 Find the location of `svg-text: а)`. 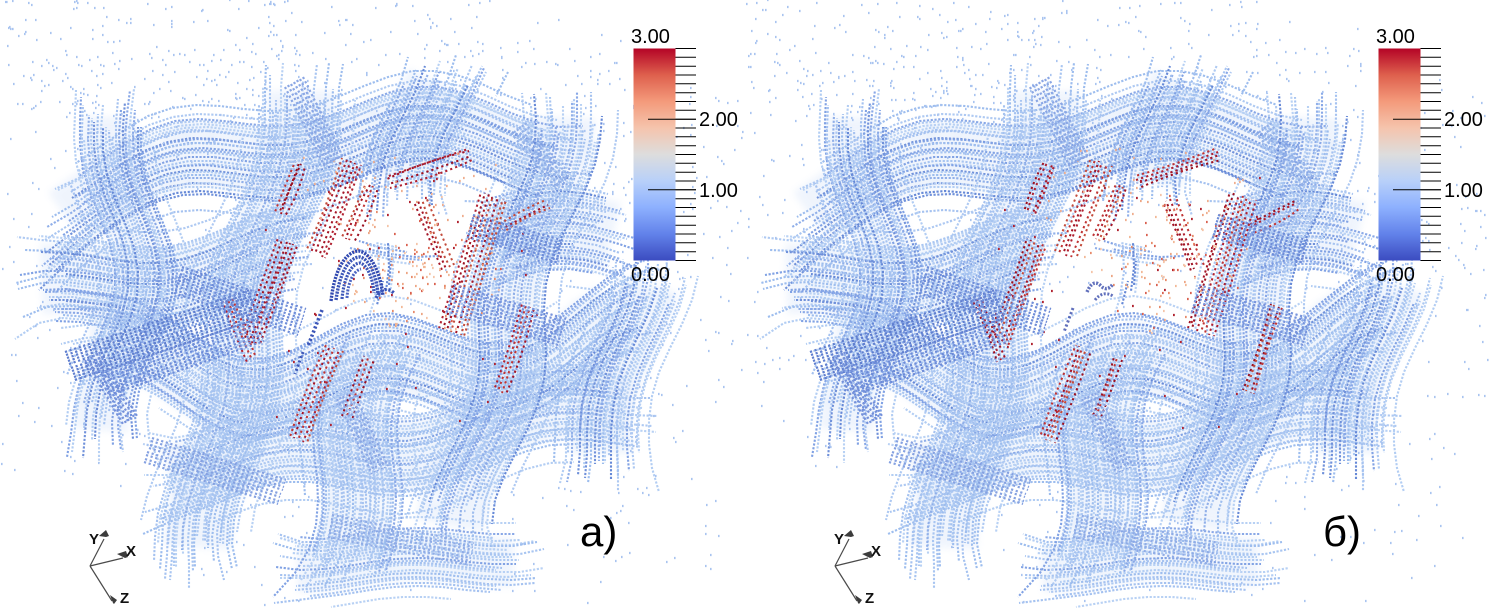

svg-text: а) is located at coordinates (598, 531).